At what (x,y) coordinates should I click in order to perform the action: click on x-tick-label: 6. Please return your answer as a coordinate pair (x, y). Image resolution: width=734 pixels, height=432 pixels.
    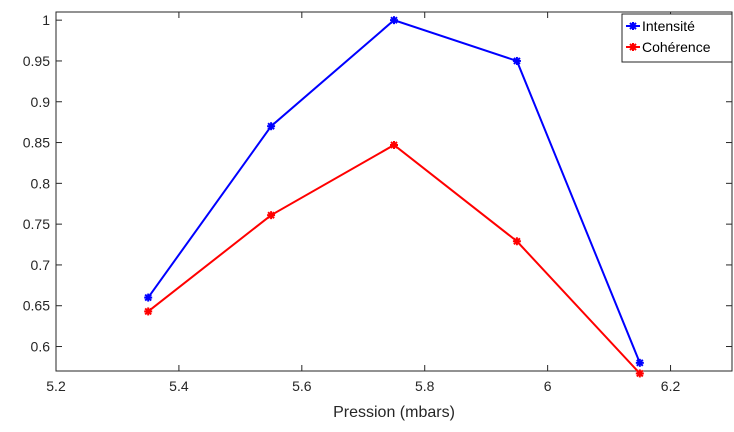
    Looking at the image, I should click on (548, 386).